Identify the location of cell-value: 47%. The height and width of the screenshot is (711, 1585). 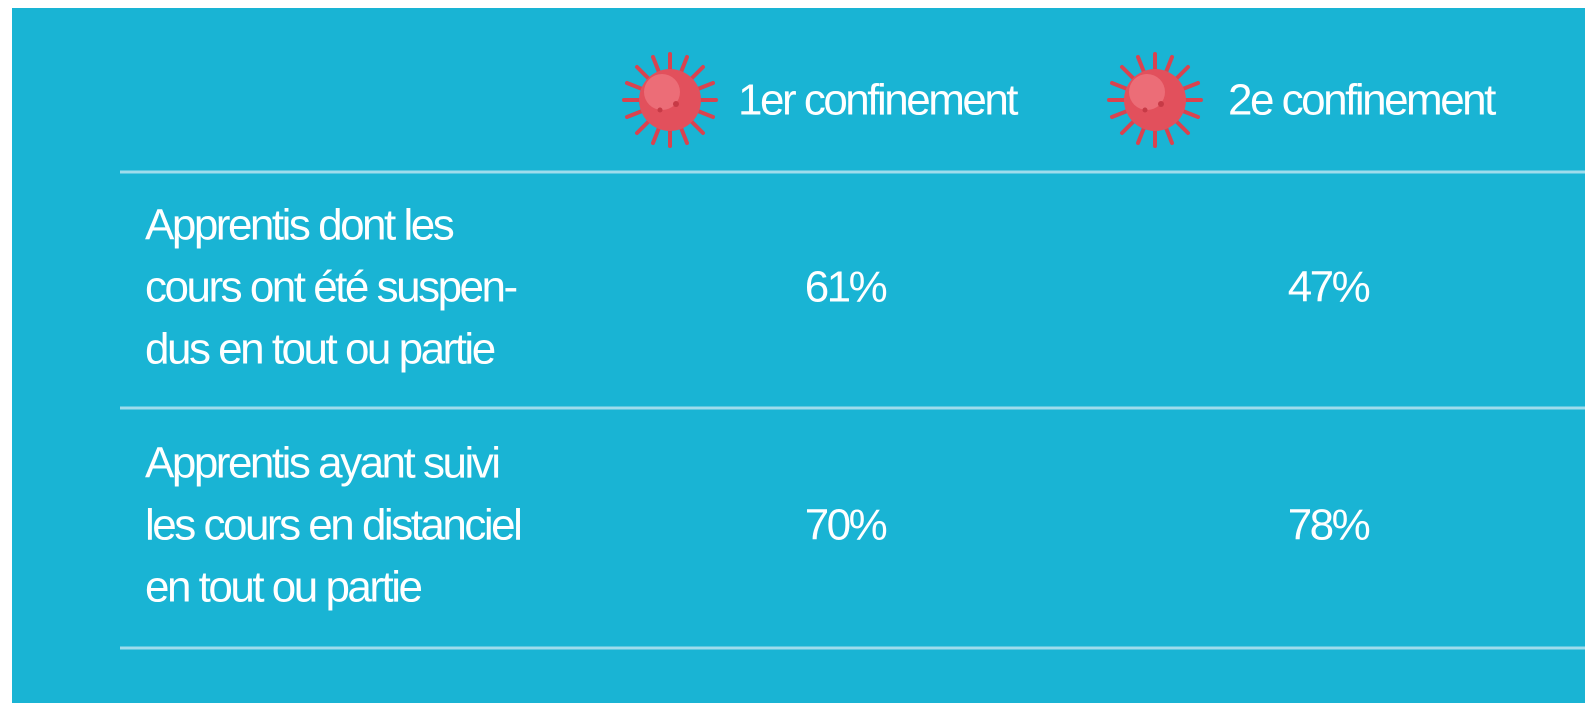
(1329, 287).